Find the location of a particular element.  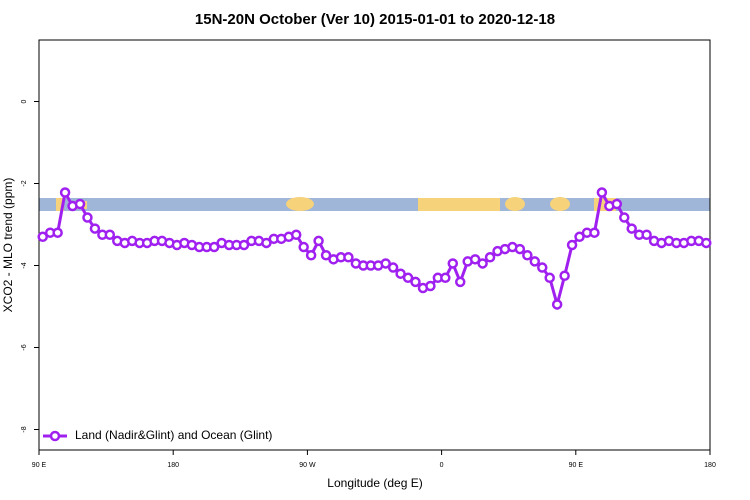

y-tick-label: -2 is located at coordinates (24, 183).